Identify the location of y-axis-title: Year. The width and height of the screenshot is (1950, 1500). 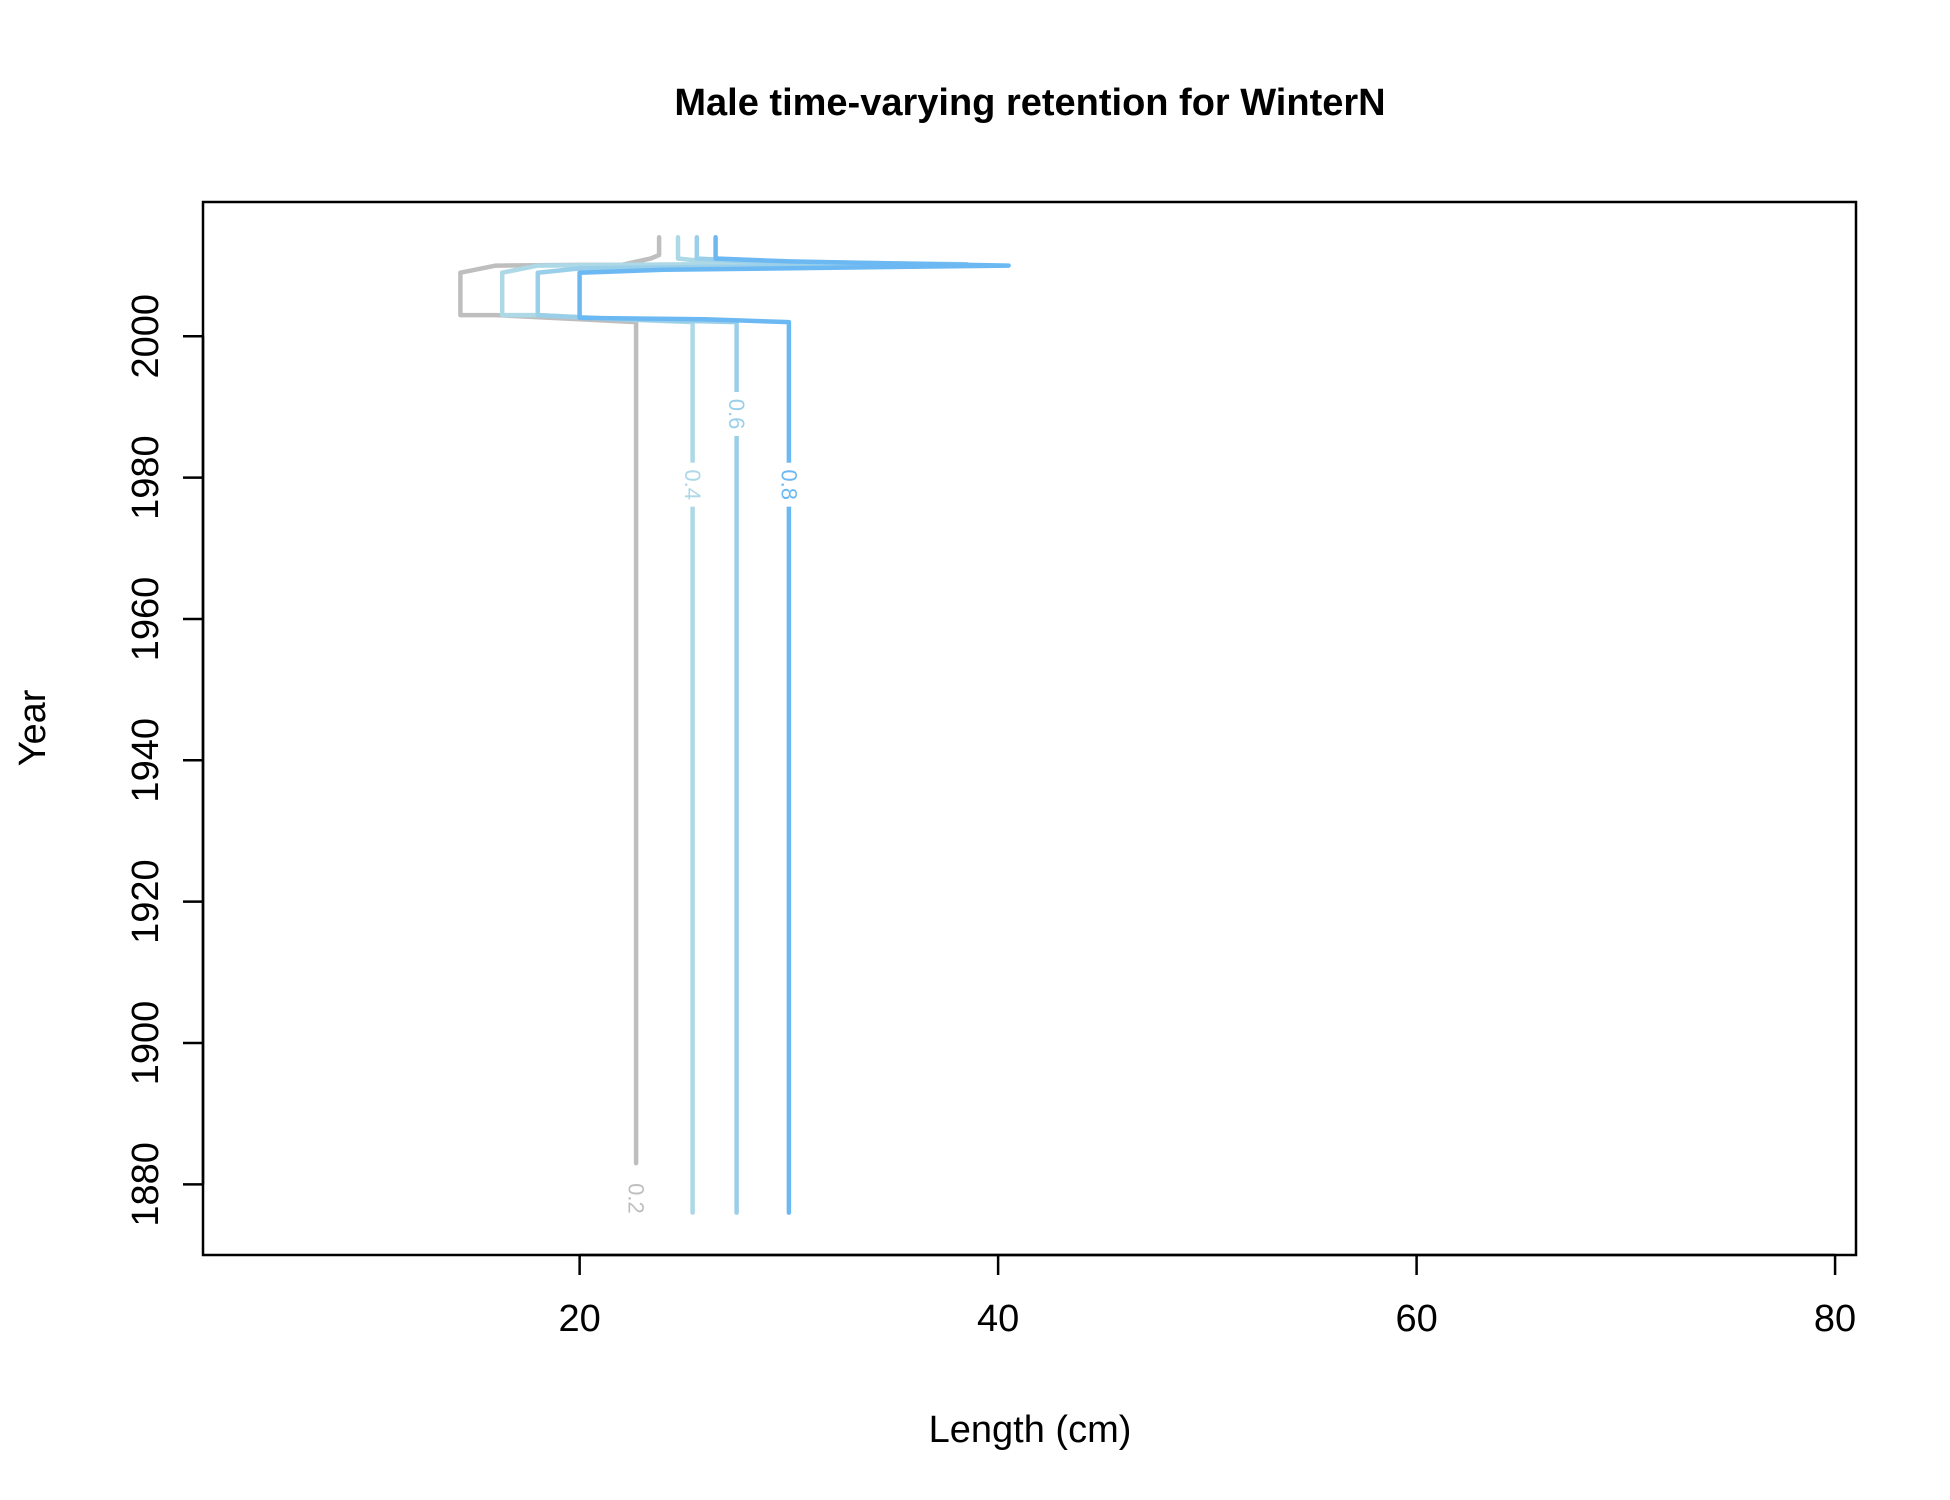
(33, 727).